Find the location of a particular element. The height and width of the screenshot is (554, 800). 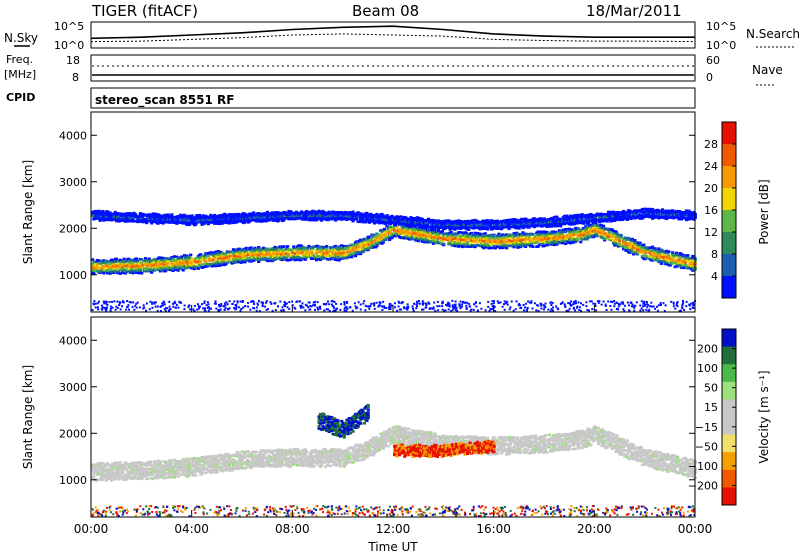

cpid-panel: CPID stereo_scan 8551 RF is located at coordinates (351, 98).